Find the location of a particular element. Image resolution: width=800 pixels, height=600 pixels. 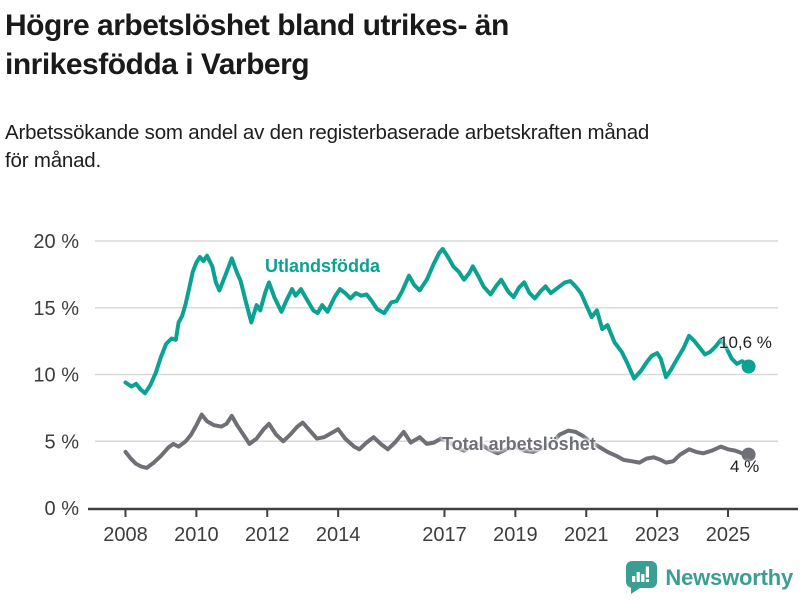

y-axis-labels: 0 % 5 % 10 % 15 % 20 % is located at coordinates (56, 375).